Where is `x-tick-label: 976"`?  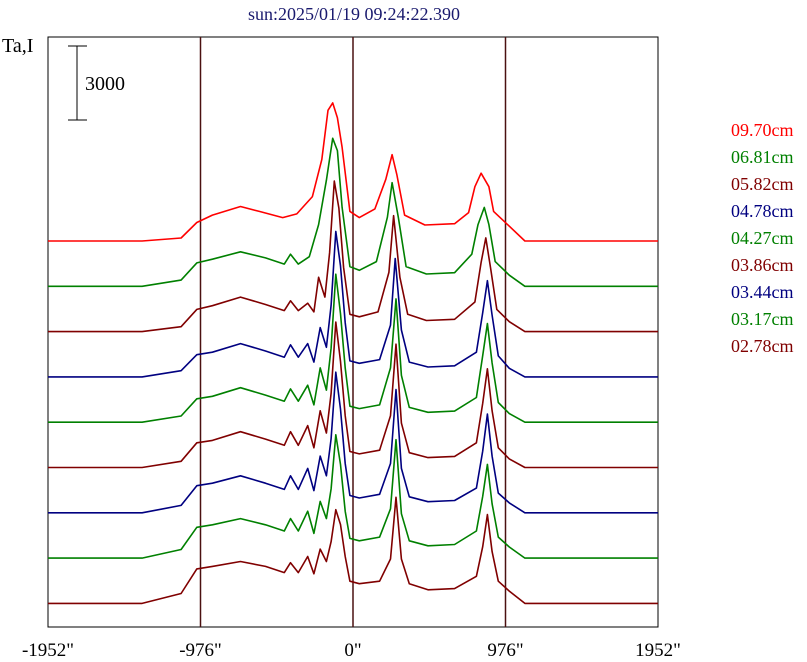
x-tick-label: 976" is located at coordinates (505, 650).